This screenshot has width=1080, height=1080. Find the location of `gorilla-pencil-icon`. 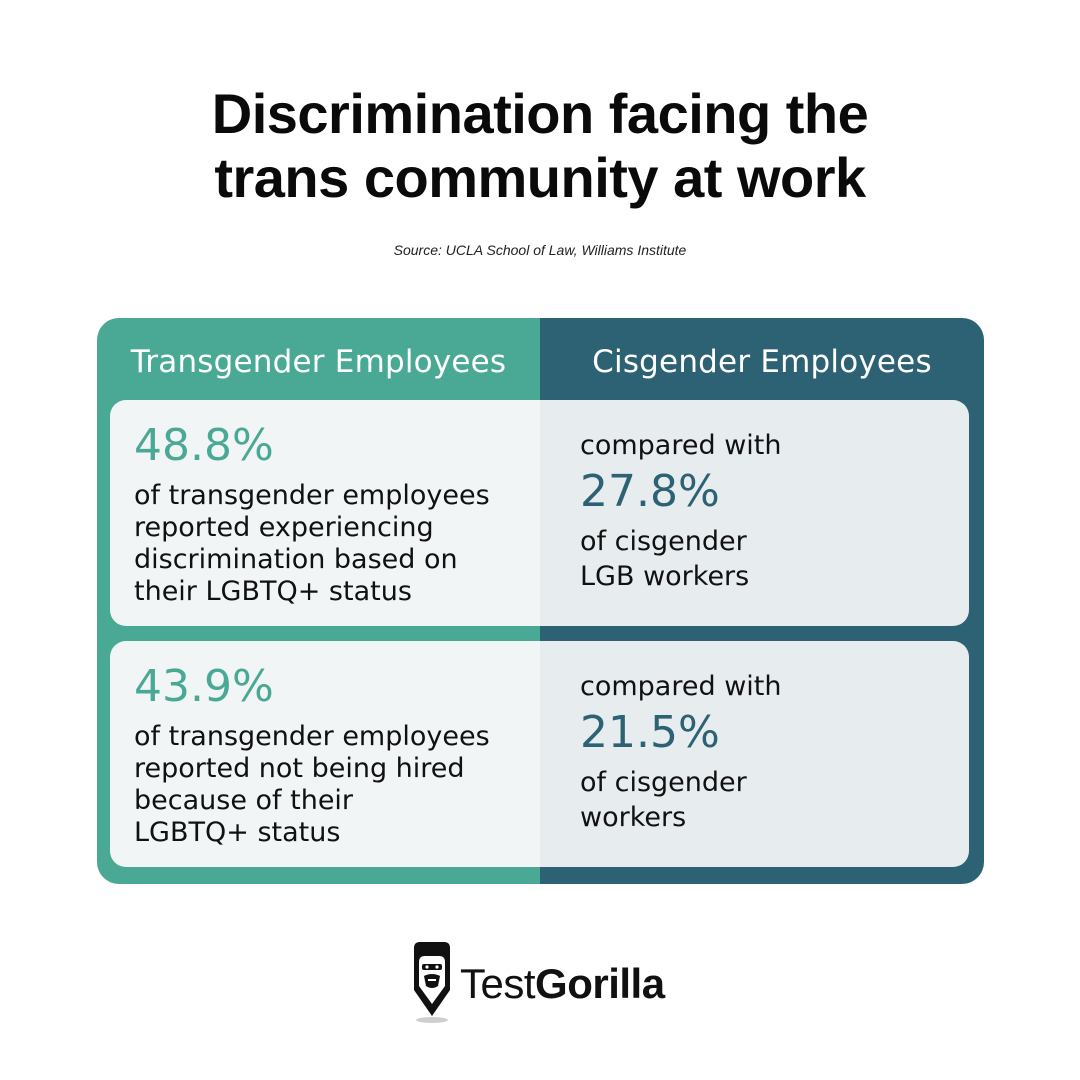

gorilla-pencil-icon is located at coordinates (432, 982).